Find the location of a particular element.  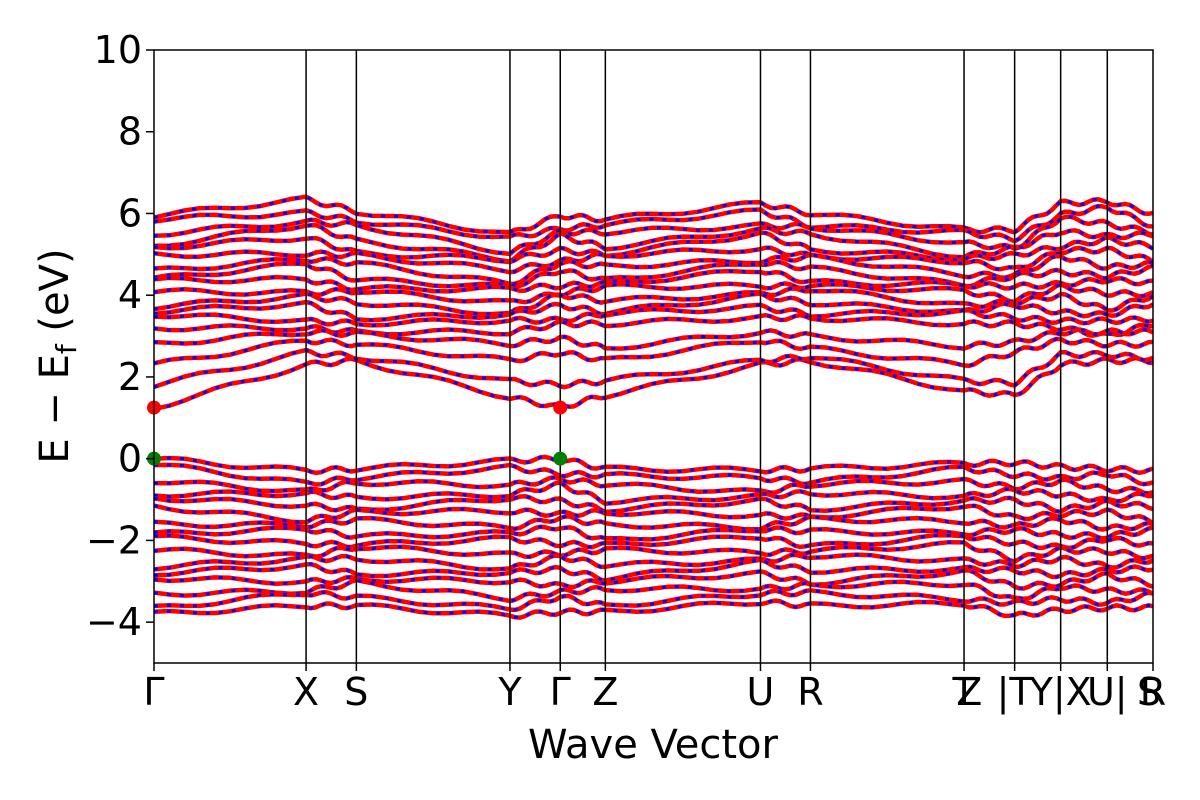

valence-band-6-spin-up is located at coordinates (653, 514).